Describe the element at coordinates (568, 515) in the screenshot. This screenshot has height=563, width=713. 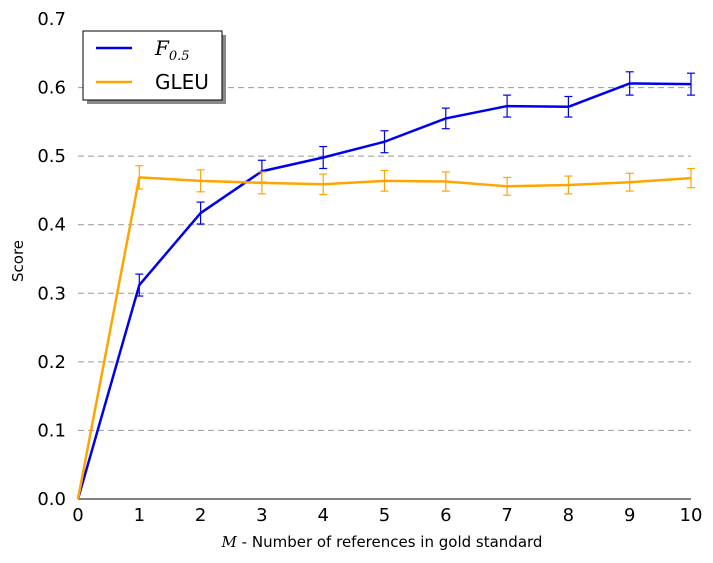
I see `x-tick-label: 8` at that location.